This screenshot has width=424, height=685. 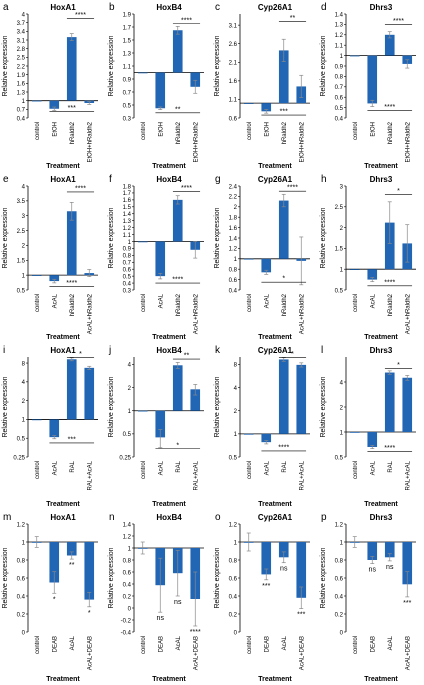 I want to click on y-tick-label: 3.5, so click(x=21, y=202).